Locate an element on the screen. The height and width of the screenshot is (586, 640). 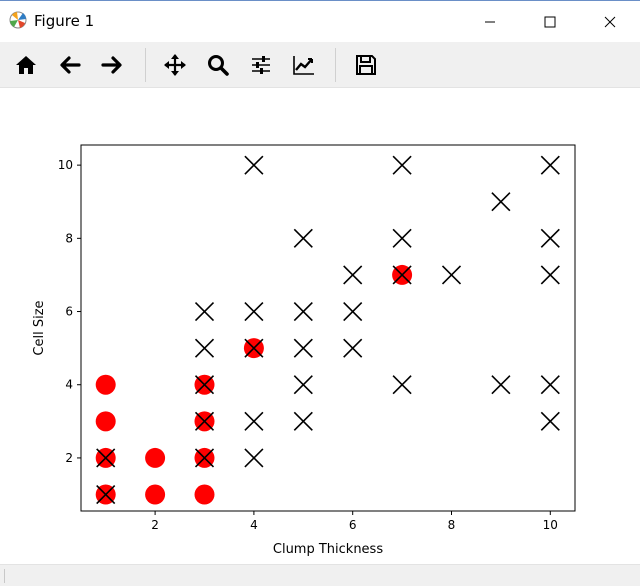
x-axis-label: Clump Thickness is located at coordinates (328, 549).